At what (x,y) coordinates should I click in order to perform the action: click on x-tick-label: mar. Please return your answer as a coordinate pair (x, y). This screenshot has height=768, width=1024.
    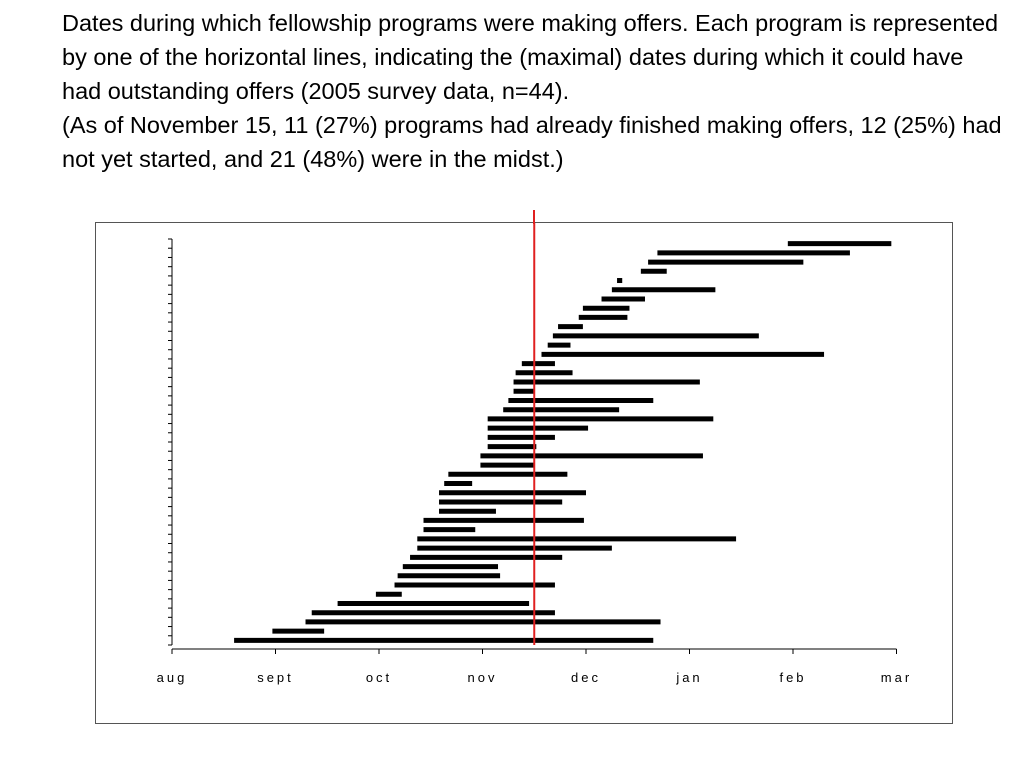
    Looking at the image, I should click on (896, 677).